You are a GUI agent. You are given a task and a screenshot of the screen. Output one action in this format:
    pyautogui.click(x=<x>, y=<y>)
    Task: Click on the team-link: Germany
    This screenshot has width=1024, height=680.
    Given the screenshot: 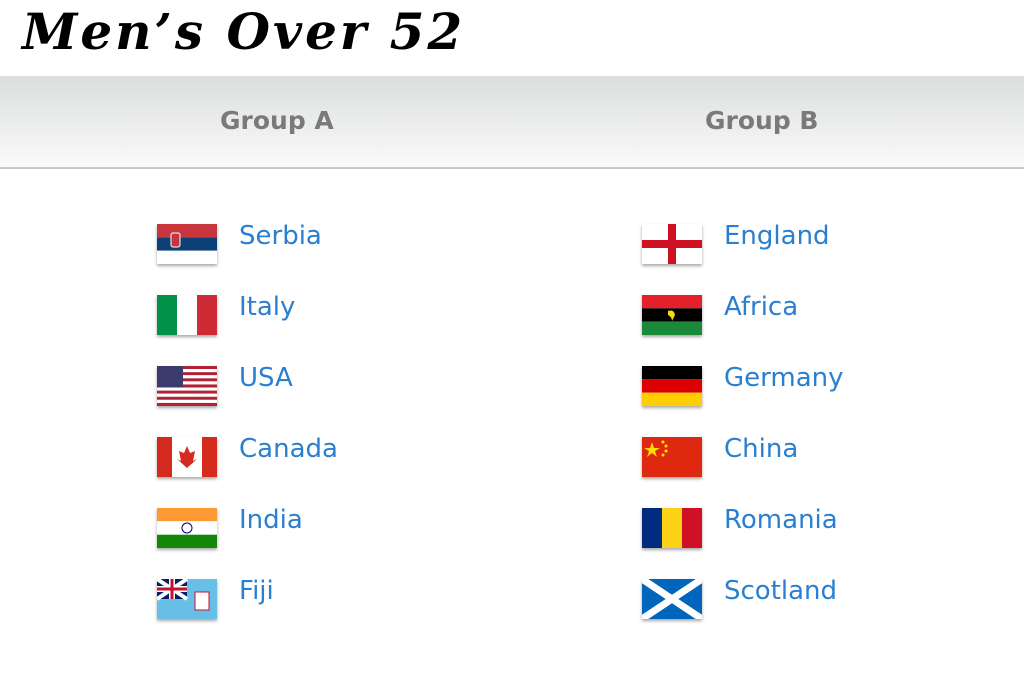 What is the action you would take?
    pyautogui.click(x=784, y=378)
    